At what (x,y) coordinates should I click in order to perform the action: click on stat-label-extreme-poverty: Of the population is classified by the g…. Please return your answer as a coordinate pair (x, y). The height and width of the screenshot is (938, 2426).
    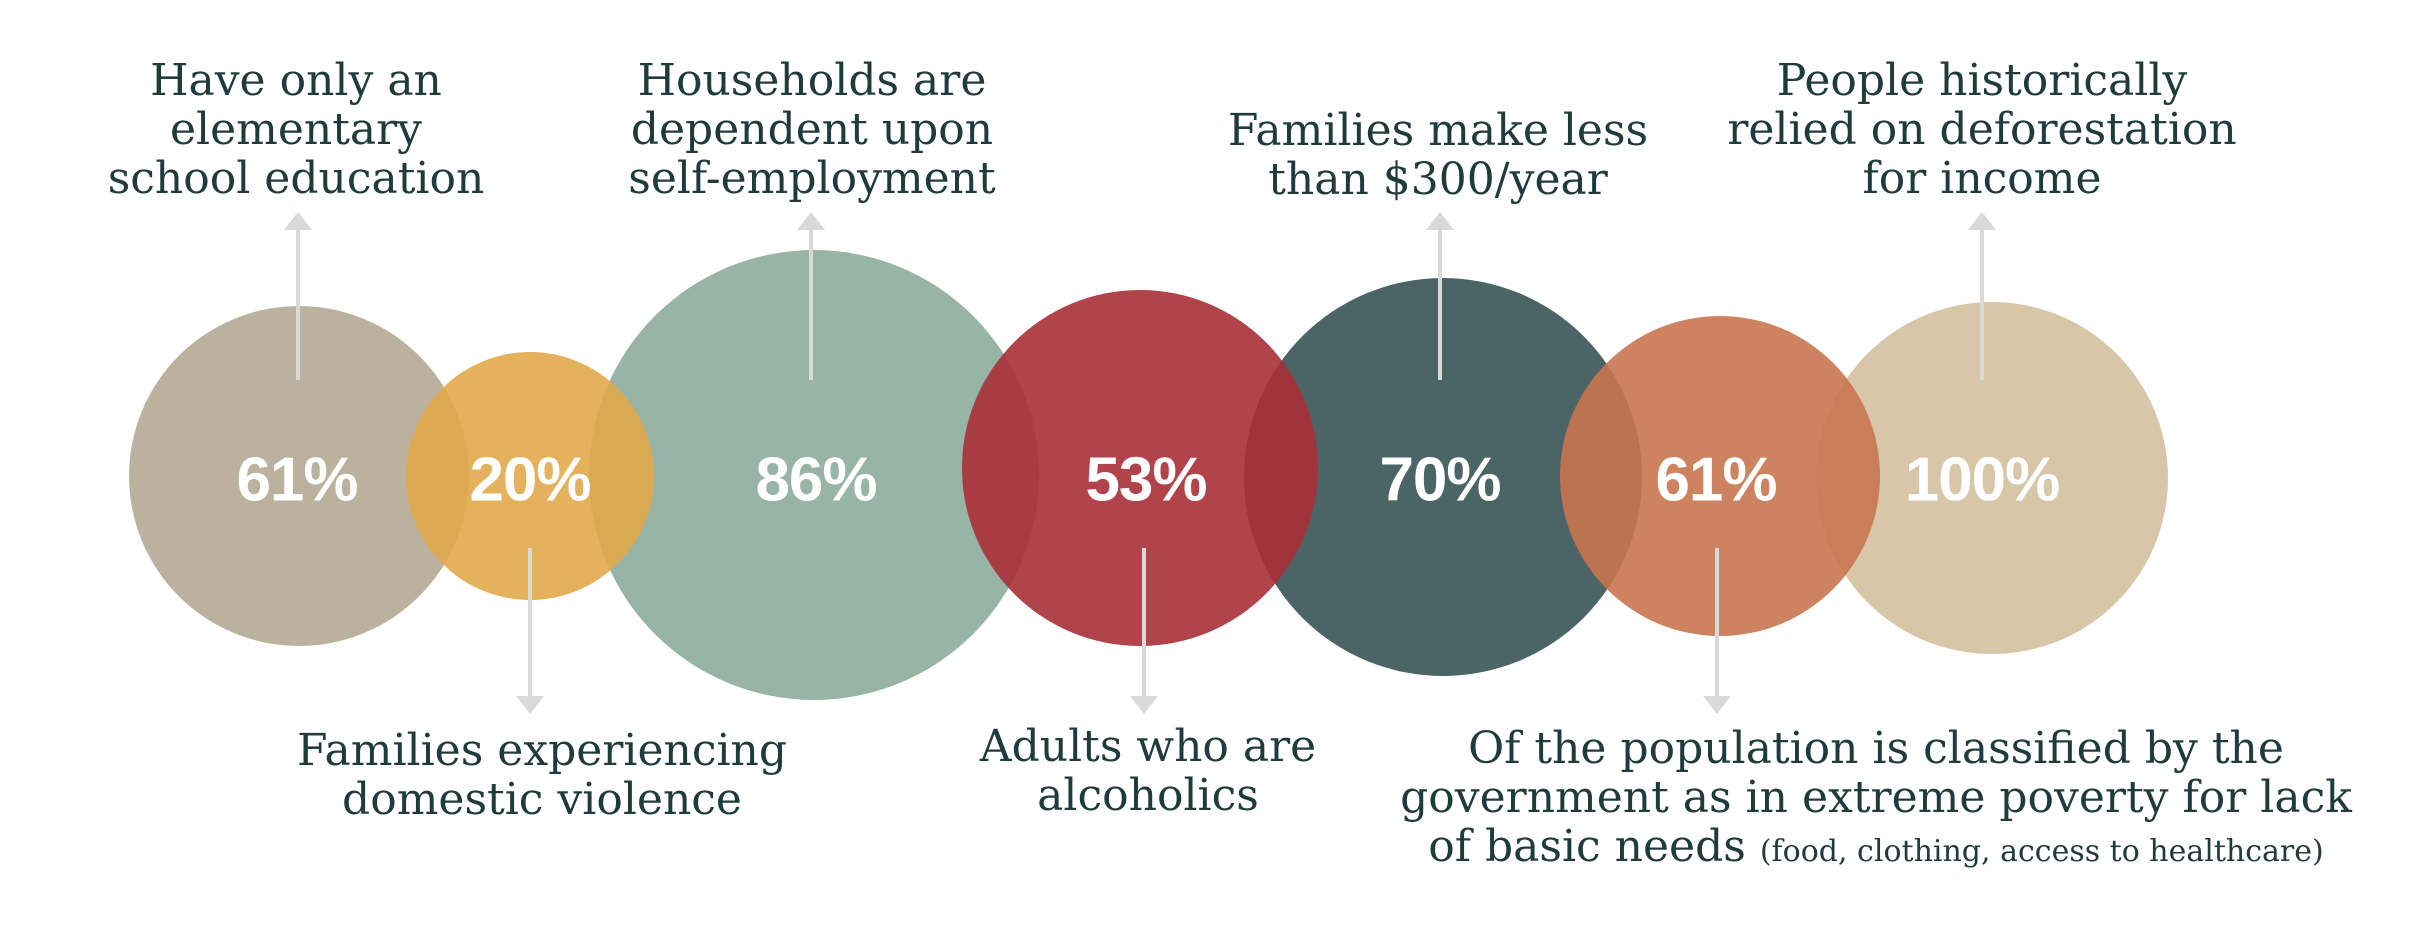
    Looking at the image, I should click on (1876, 797).